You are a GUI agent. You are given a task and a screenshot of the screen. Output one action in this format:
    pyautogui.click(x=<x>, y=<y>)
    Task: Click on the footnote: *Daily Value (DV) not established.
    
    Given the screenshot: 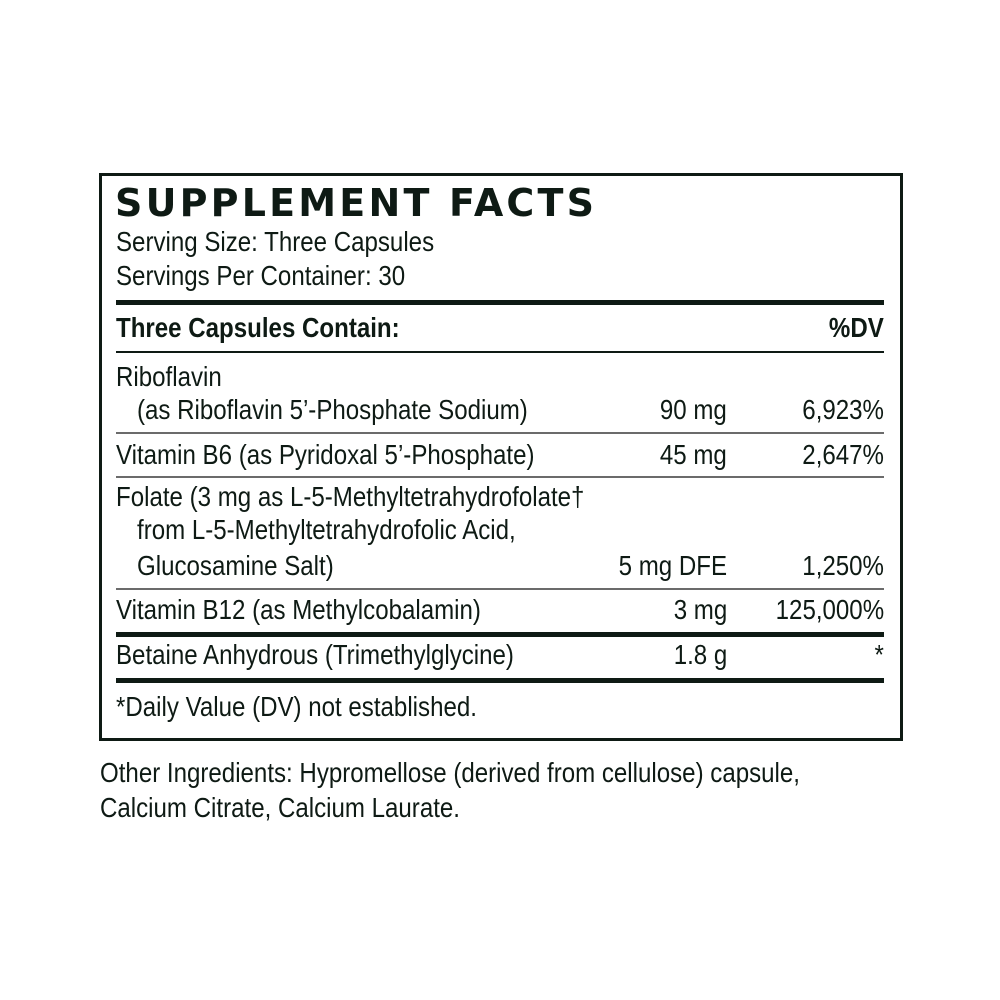 What is the action you would take?
    pyautogui.click(x=296, y=706)
    